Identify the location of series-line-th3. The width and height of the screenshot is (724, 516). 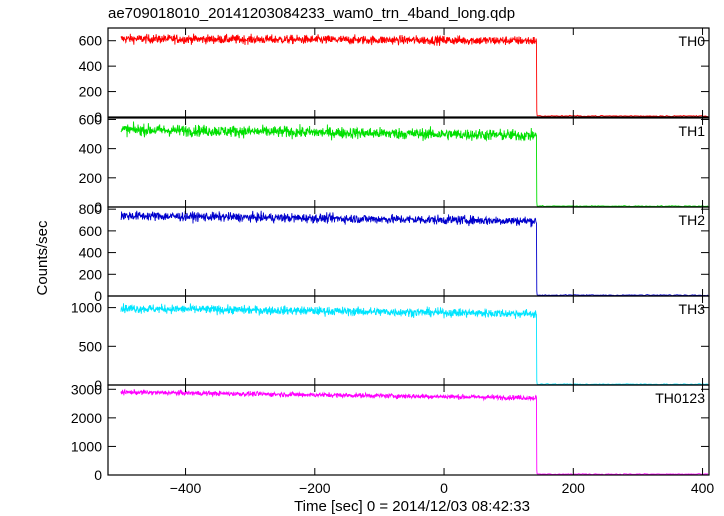
(414, 344).